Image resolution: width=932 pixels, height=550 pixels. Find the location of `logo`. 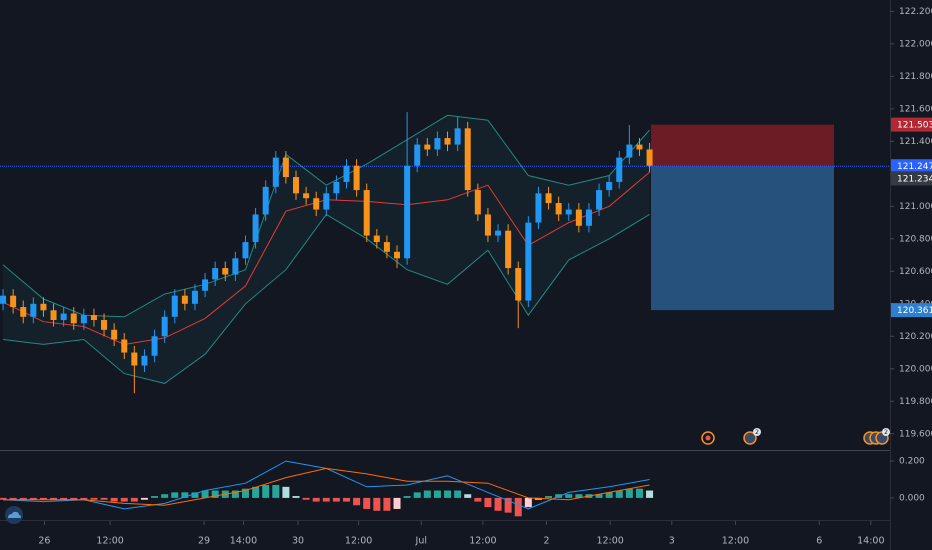

logo is located at coordinates (14, 515).